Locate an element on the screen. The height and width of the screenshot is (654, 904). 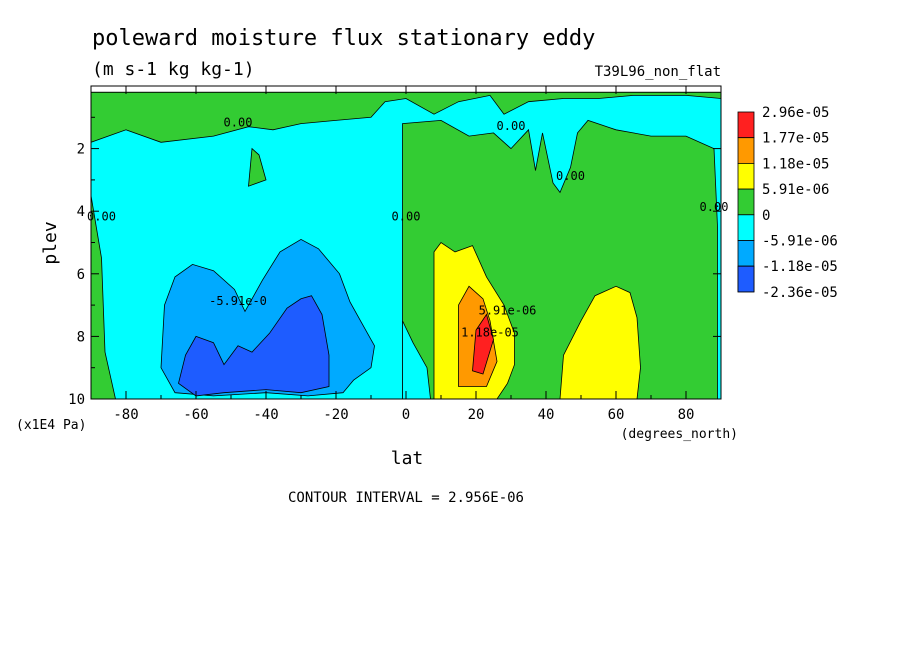
y-tick-label: 6 is located at coordinates (81, 275).